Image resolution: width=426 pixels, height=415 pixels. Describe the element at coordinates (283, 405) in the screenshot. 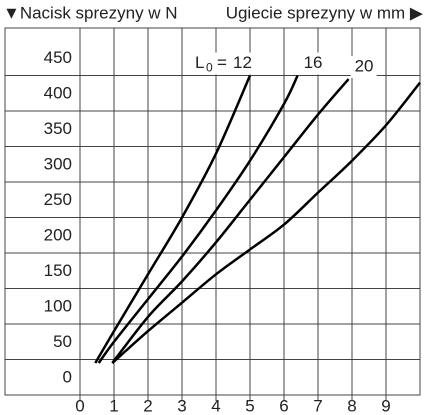

I see `x-tick-label: 6` at that location.